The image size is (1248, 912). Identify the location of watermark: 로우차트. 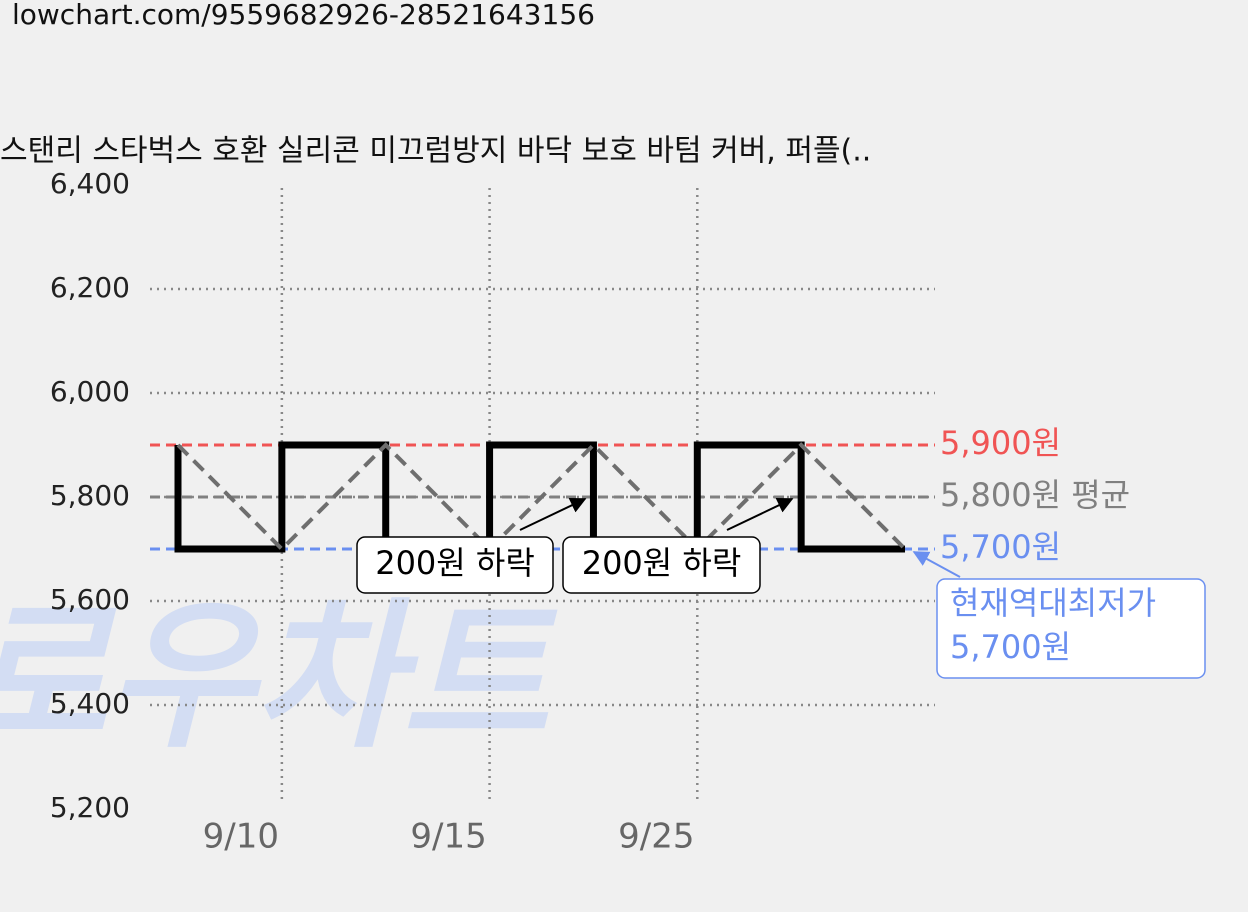
(279, 676).